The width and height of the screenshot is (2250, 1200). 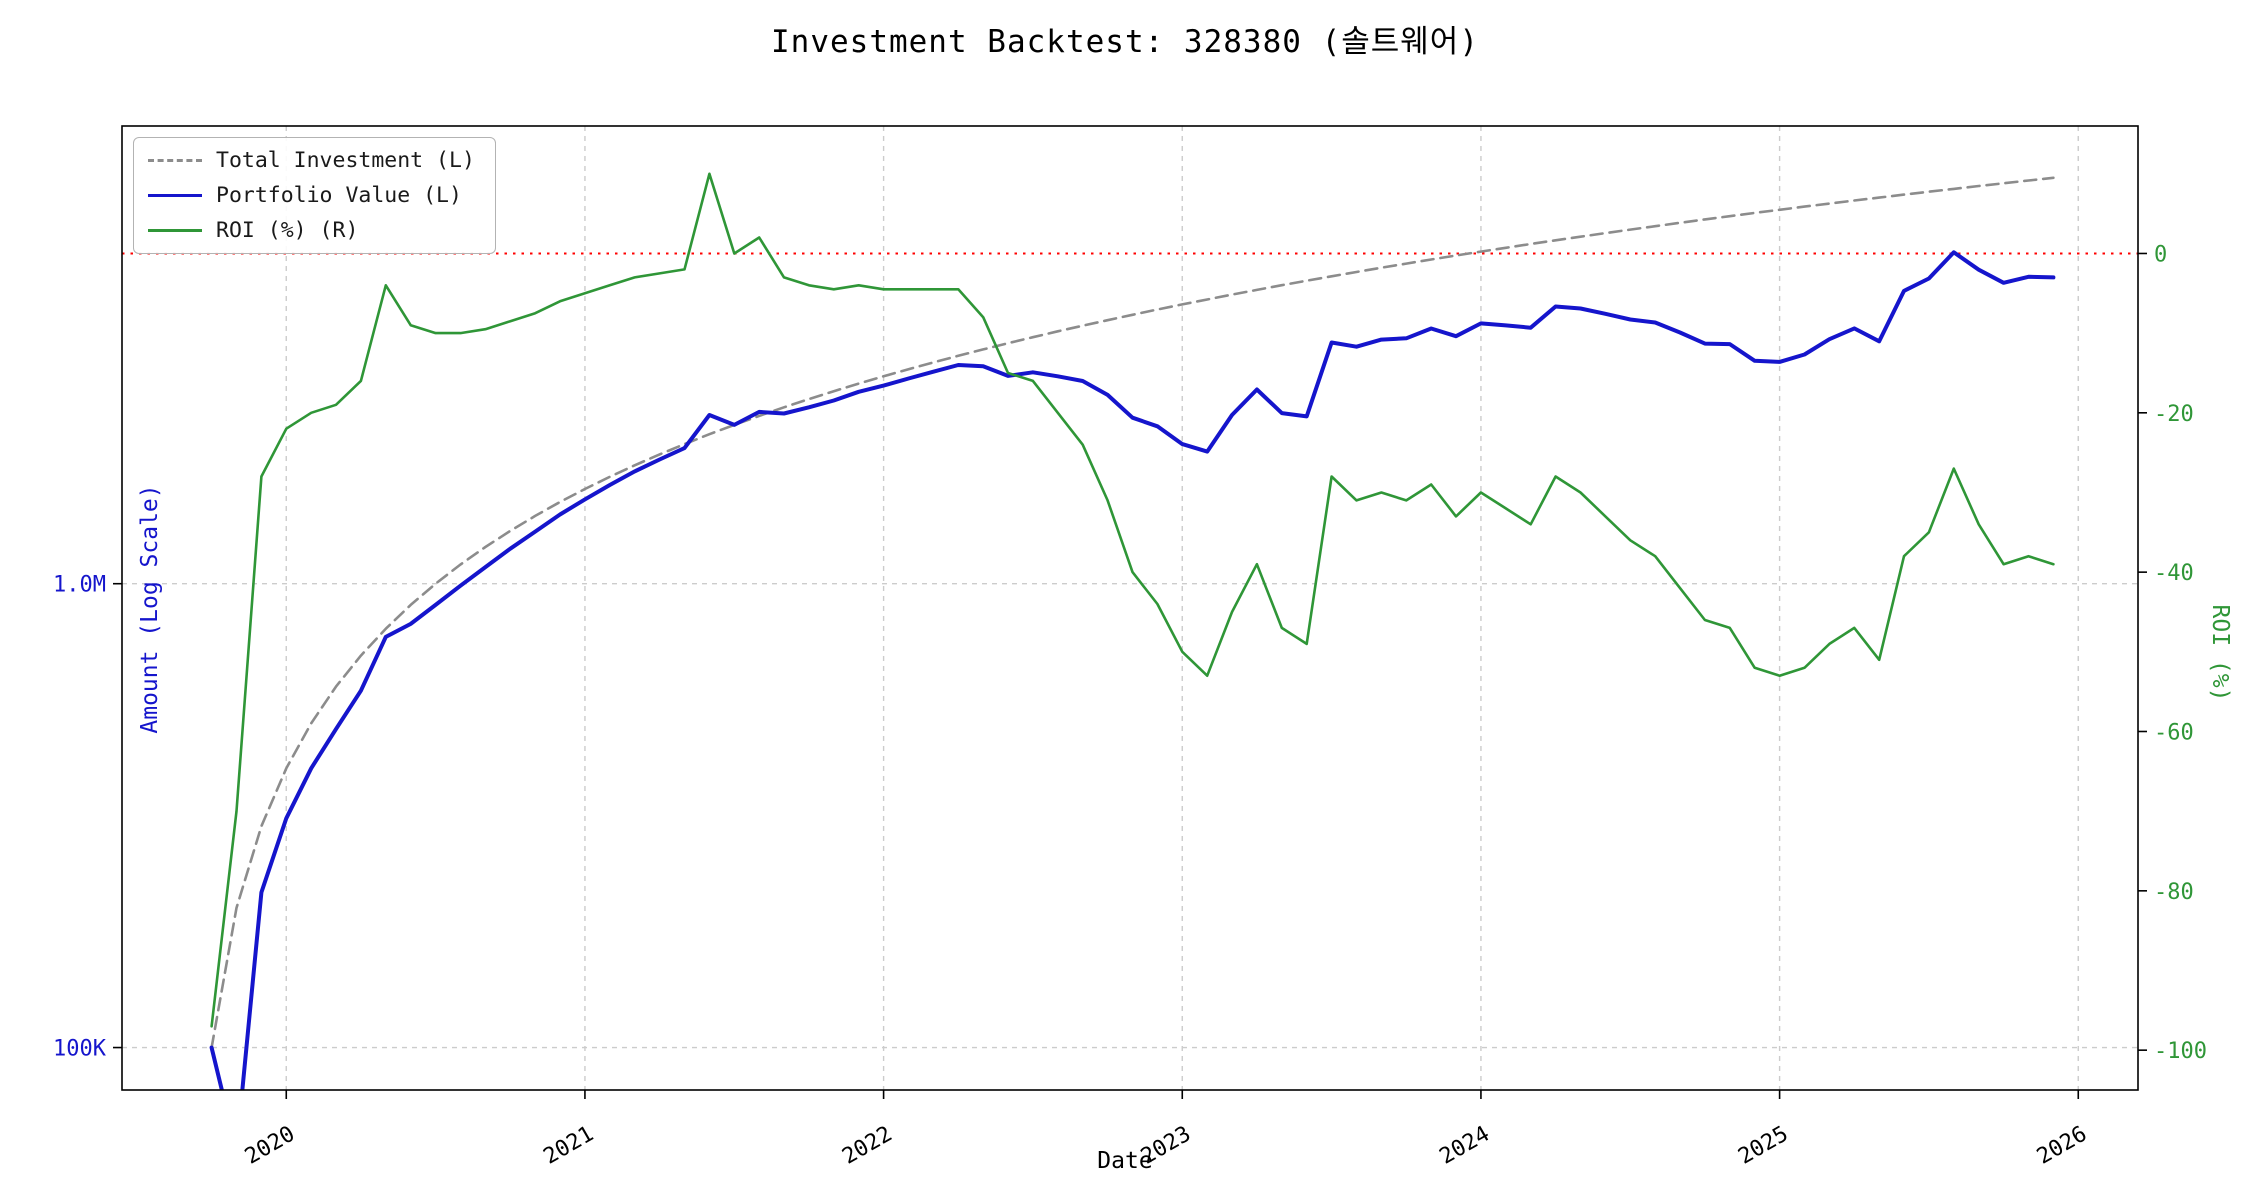 I want to click on left-tick-label: 100K, so click(x=80, y=1049).